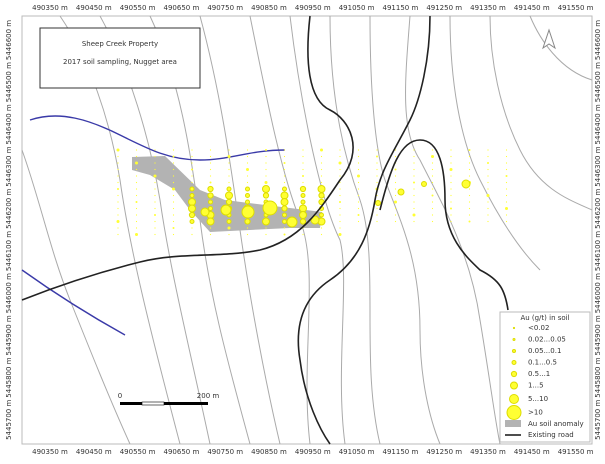 This screenshot has height=464, width=605. Describe the element at coordinates (157, 138) in the screenshot. I see `river` at that location.